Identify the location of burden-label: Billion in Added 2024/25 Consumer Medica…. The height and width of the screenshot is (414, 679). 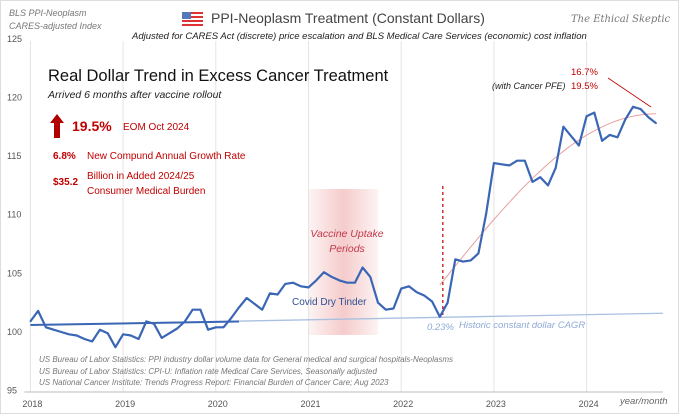
(146, 184).